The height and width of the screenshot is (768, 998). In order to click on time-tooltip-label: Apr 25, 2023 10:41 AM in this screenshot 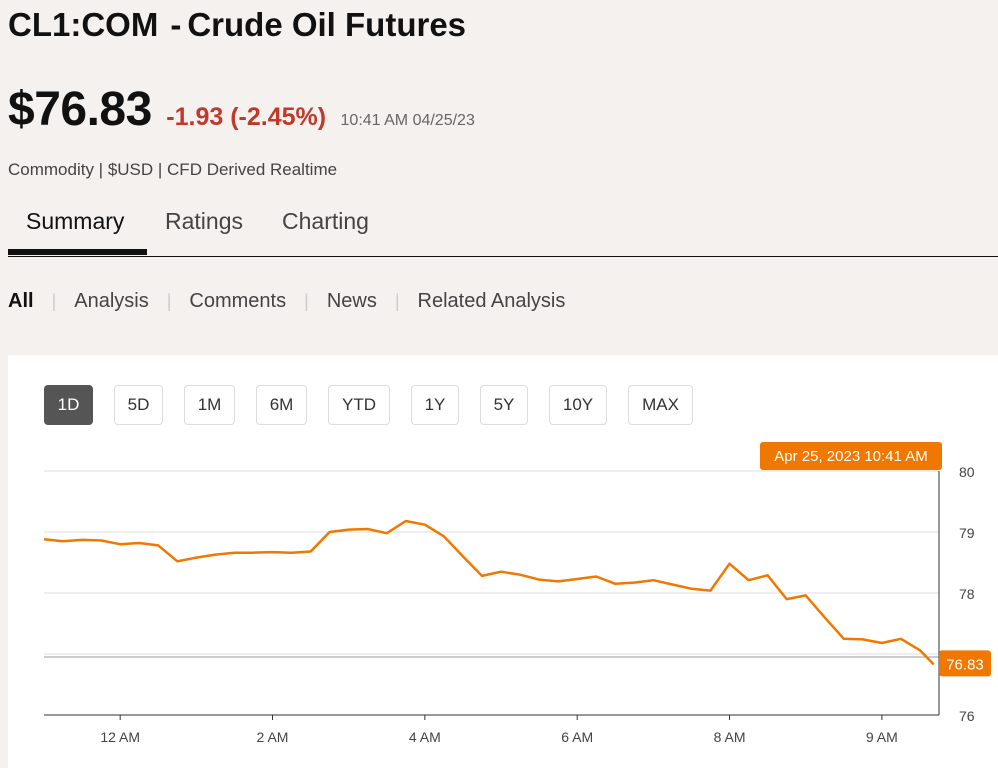, I will do `click(850, 456)`.